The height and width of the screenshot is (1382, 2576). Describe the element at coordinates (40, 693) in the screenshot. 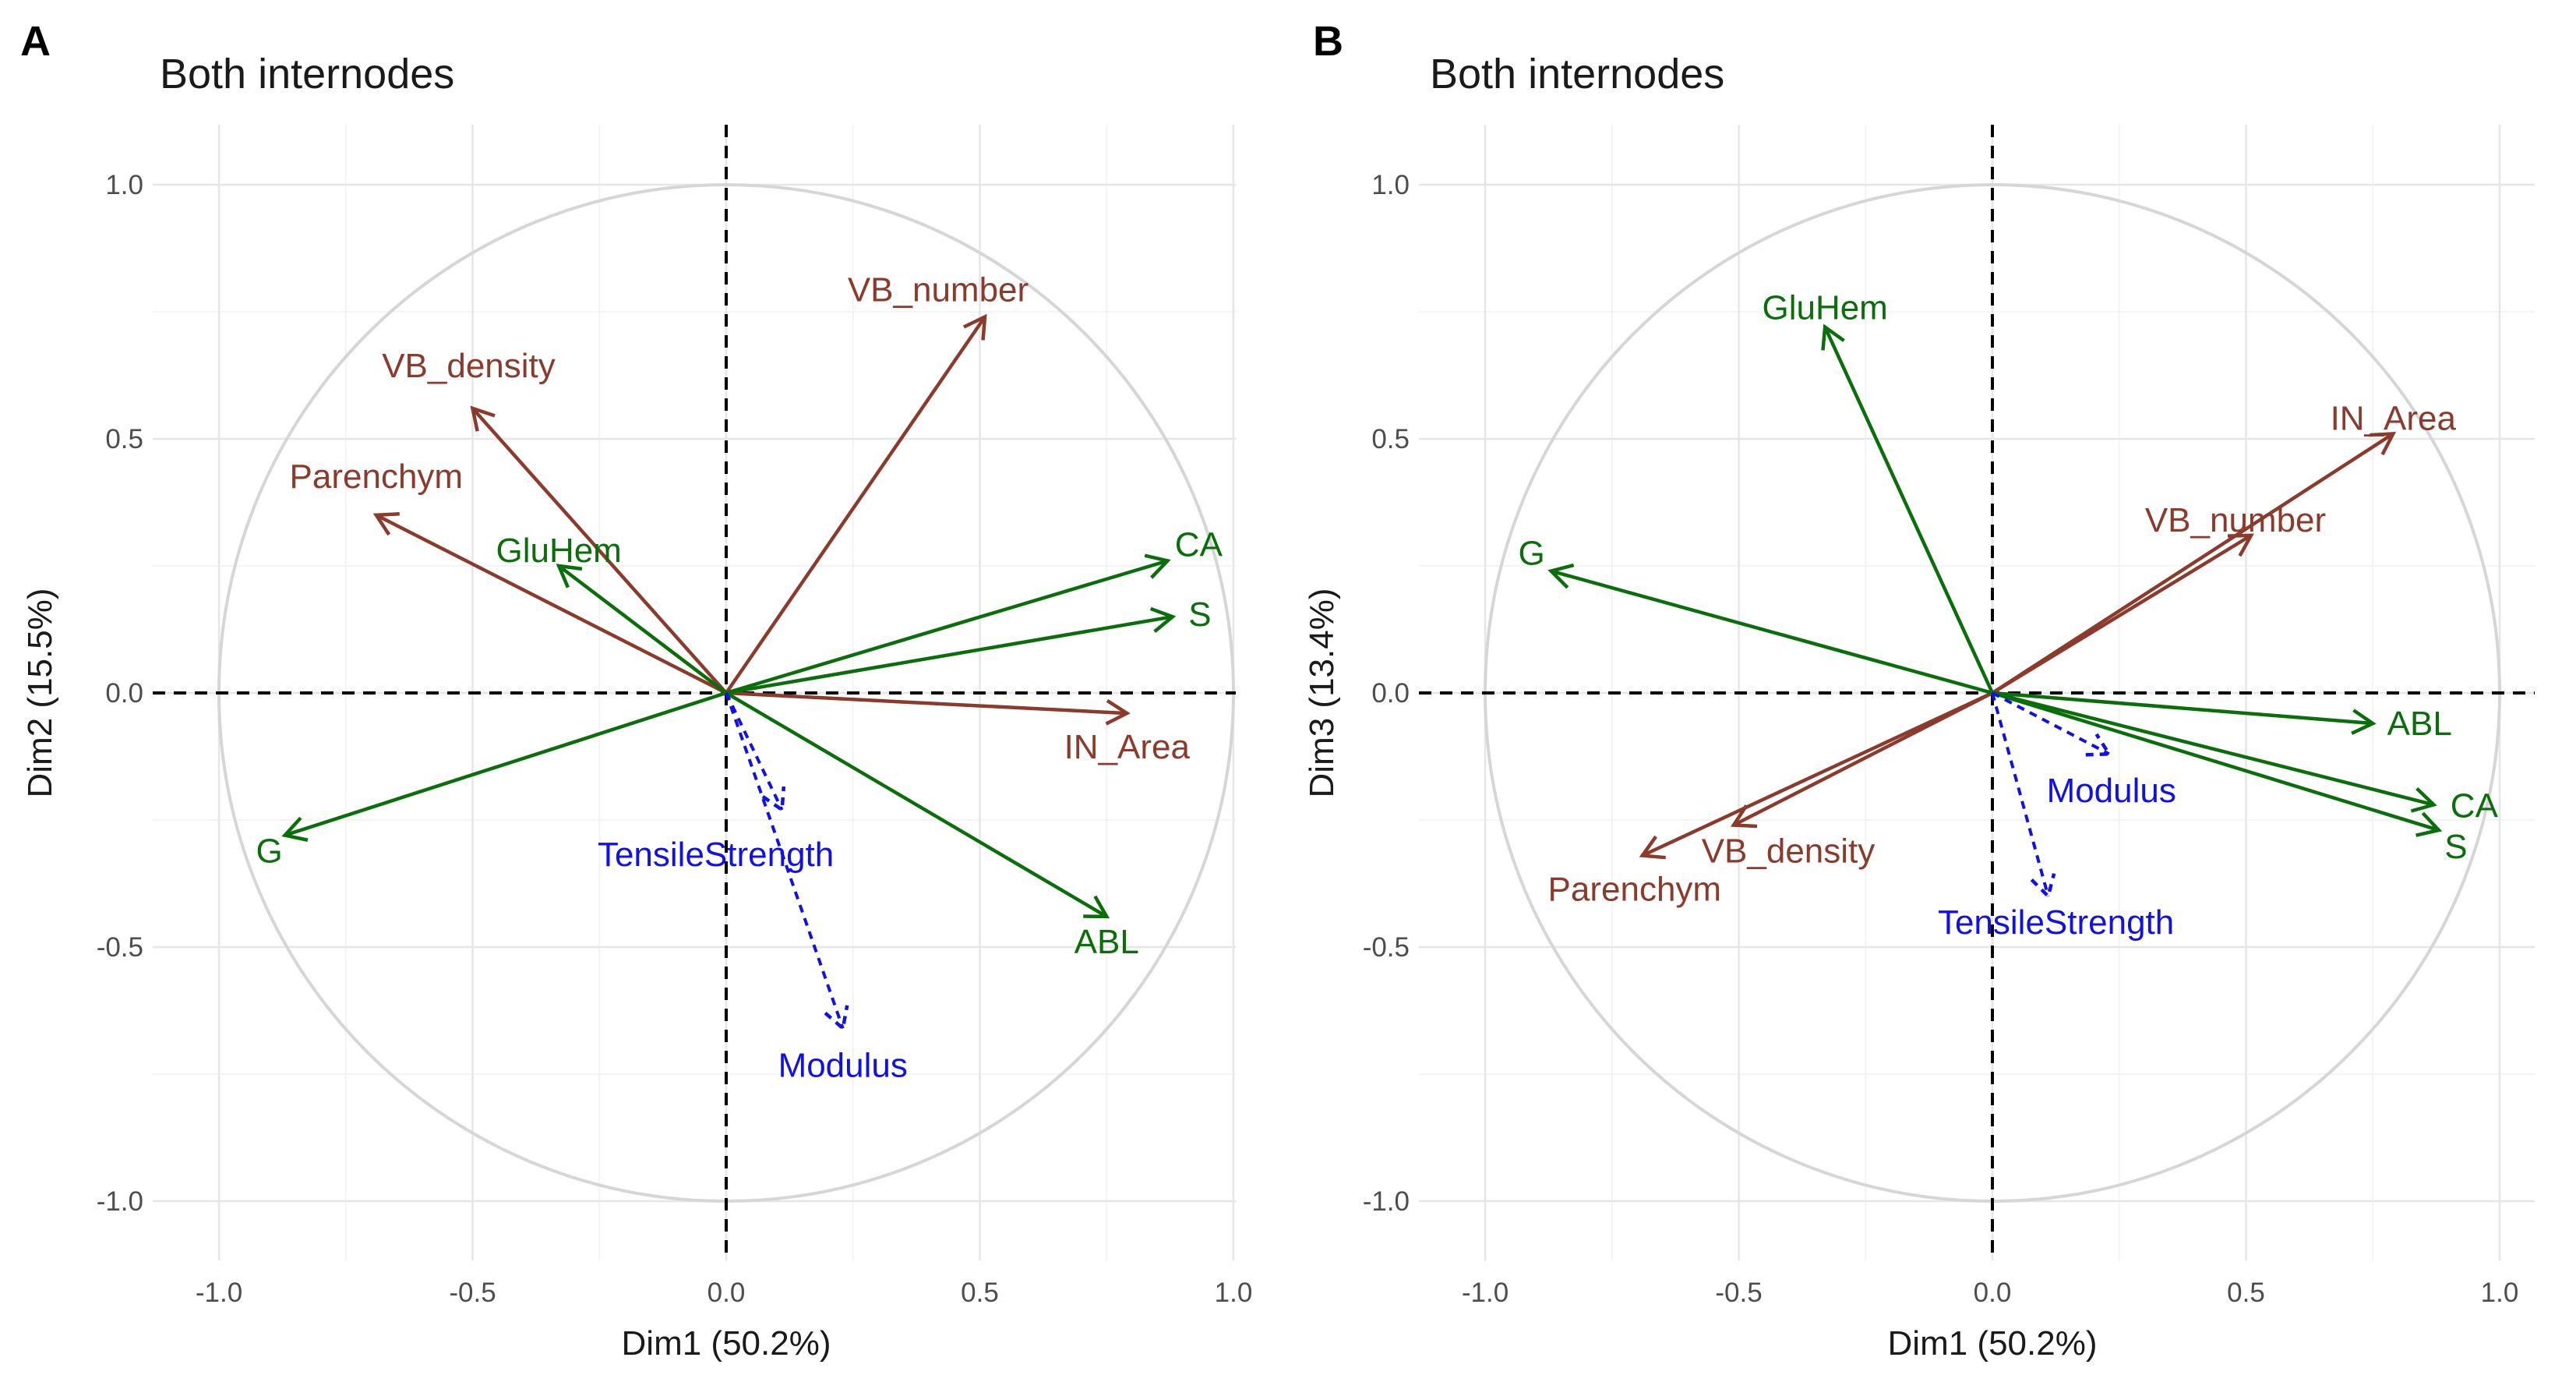

I see `y-axis-title: Dim2 (15.5%)` at that location.